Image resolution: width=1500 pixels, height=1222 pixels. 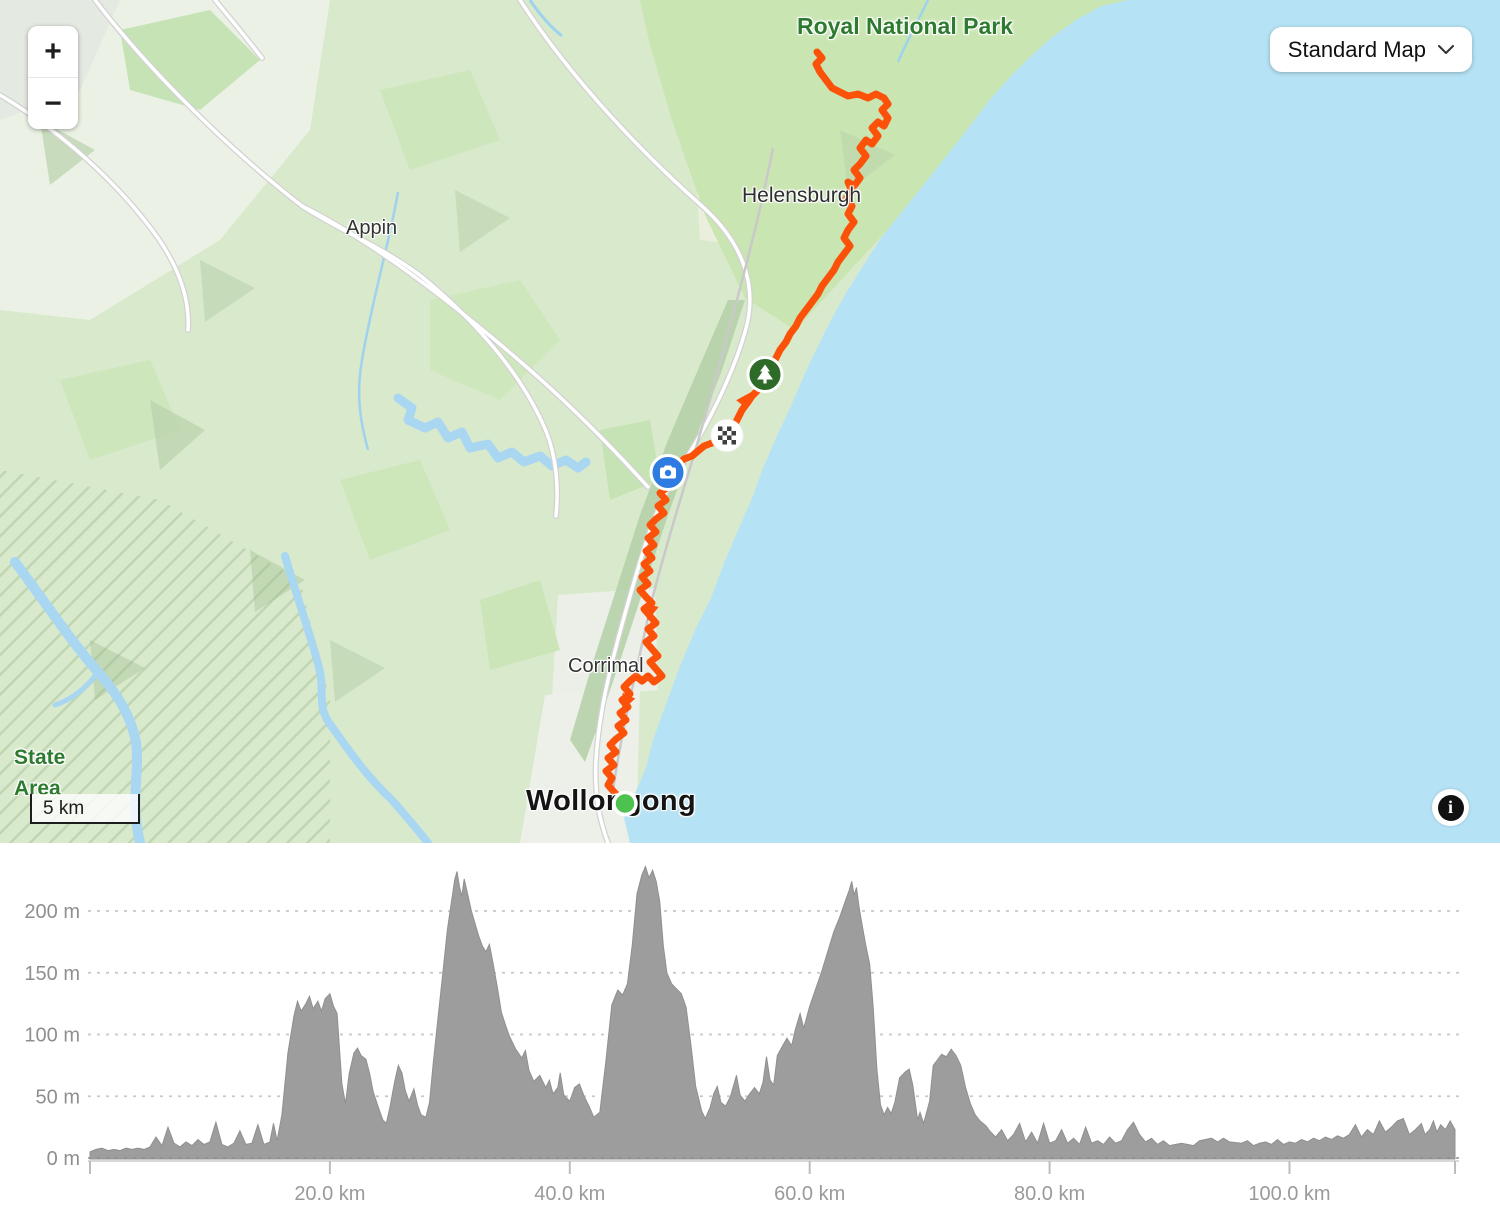 What do you see at coordinates (53, 51) in the screenshot?
I see `zoom-in-button: +` at bounding box center [53, 51].